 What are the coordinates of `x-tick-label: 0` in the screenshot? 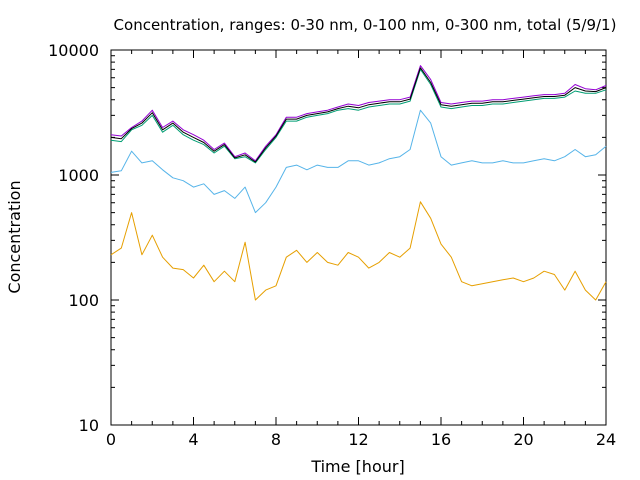 It's located at (111, 439).